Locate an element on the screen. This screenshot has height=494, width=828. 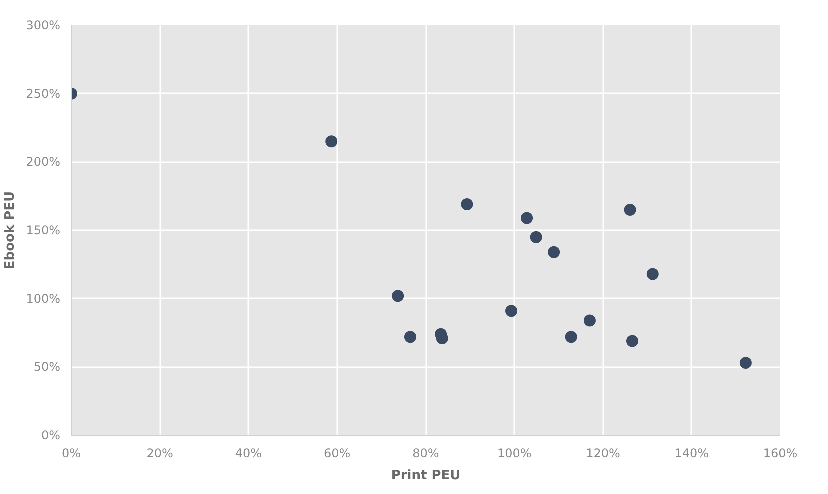
y-tick-label: 300% is located at coordinates (43, 25).